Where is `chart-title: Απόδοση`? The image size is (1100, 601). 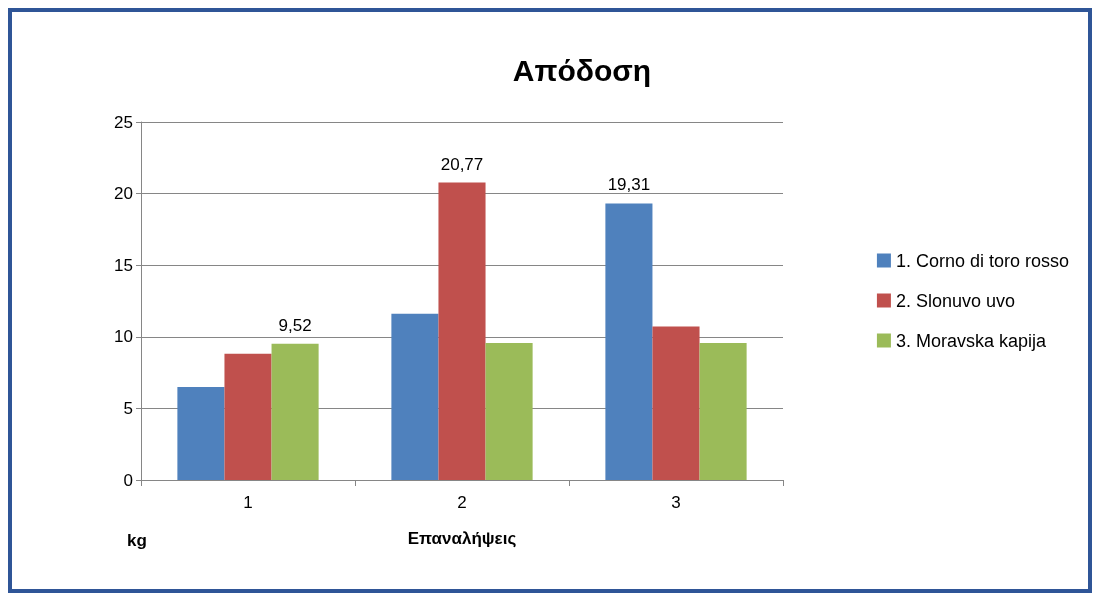
chart-title: Απόδοση is located at coordinates (582, 70).